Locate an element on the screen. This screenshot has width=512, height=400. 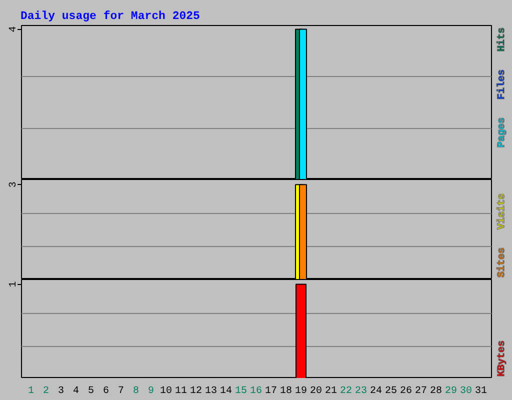
text: KBytes is located at coordinates (502, 358).